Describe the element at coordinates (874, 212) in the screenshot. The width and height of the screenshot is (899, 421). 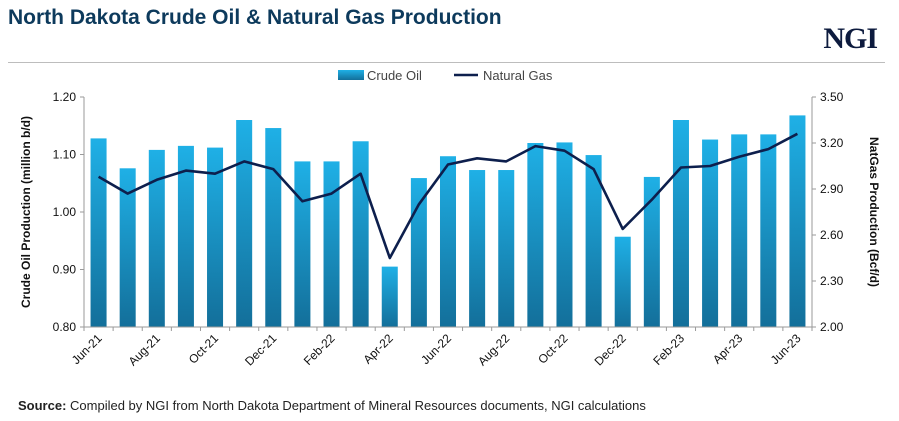
I see `right-axis-title: NatGas Production (Bcf/d)` at that location.